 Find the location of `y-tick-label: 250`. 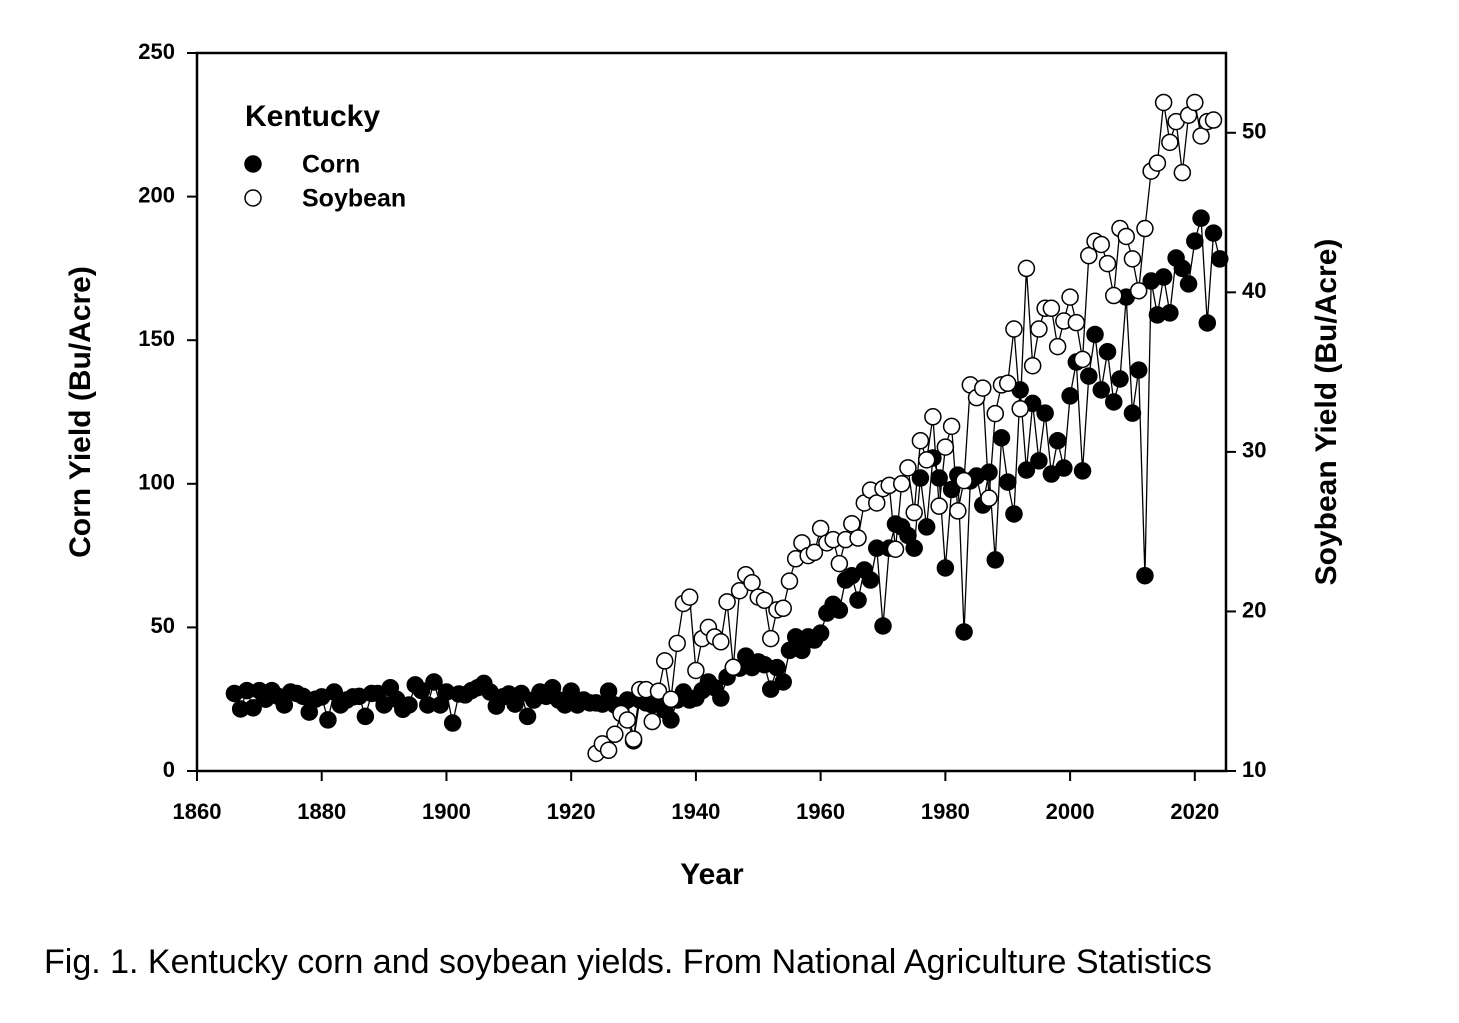

y-tick-label: 250 is located at coordinates (156, 51).